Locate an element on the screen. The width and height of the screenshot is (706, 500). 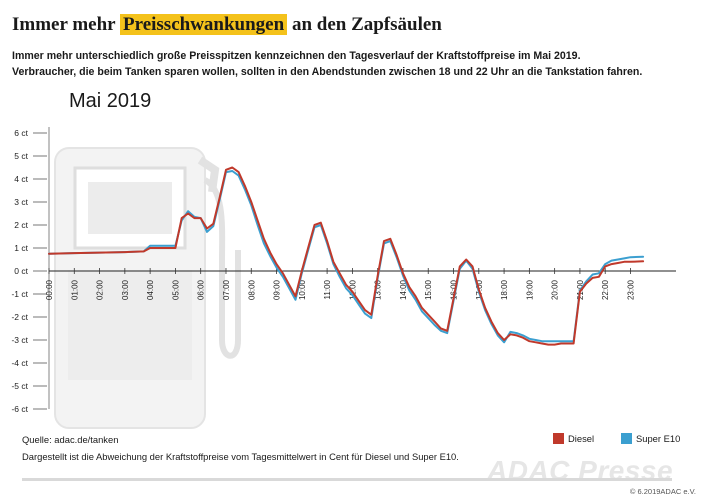
source-label: Quelle: adac.de/tanken is located at coordinates (70, 439).